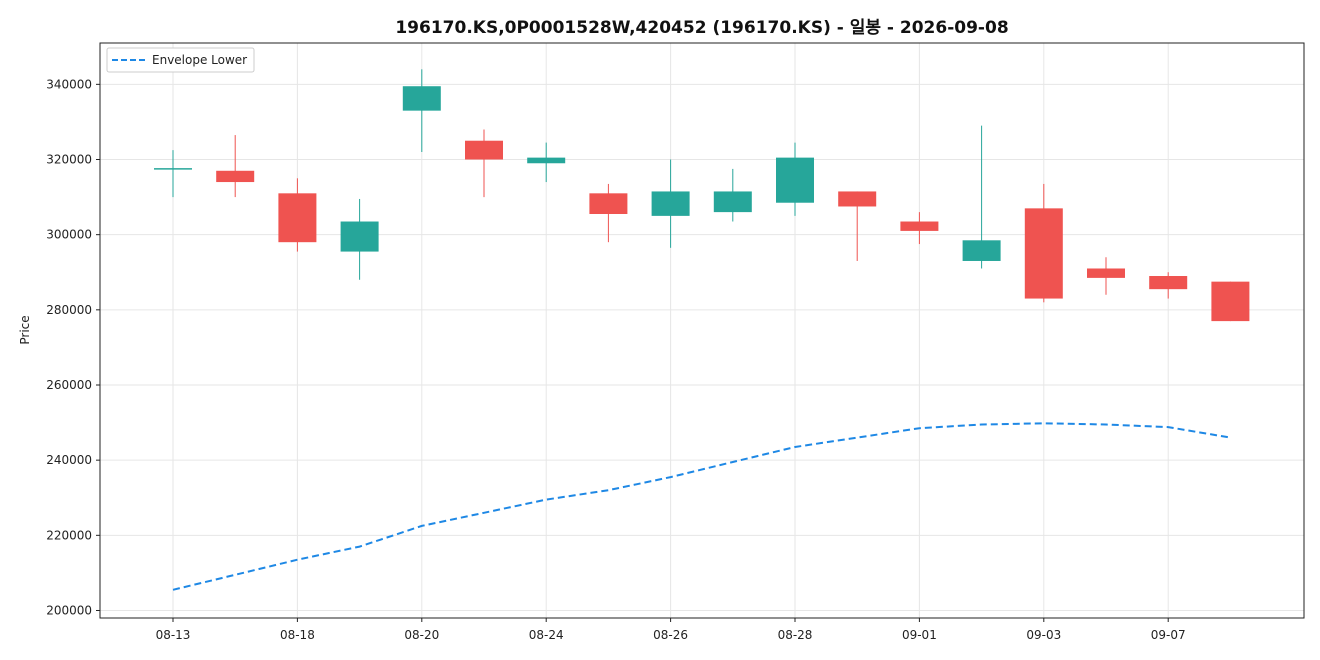  I want to click on x-tick-label: 08-28, so click(795, 635).